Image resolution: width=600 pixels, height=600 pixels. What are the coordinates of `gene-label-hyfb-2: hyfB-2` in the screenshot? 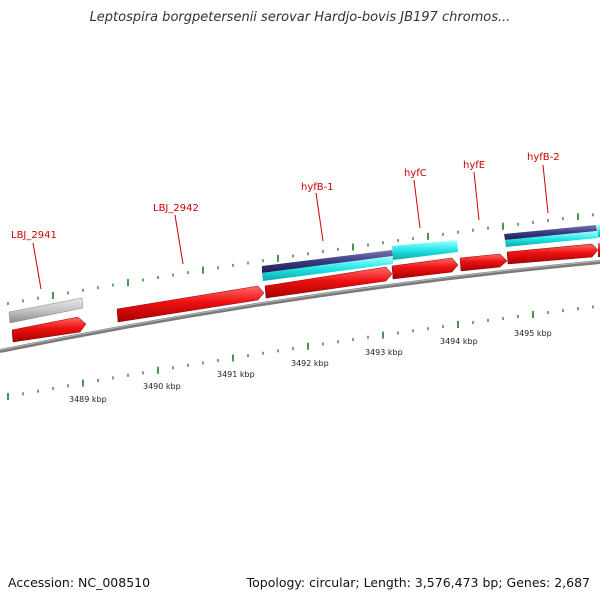 It's located at (543, 157).